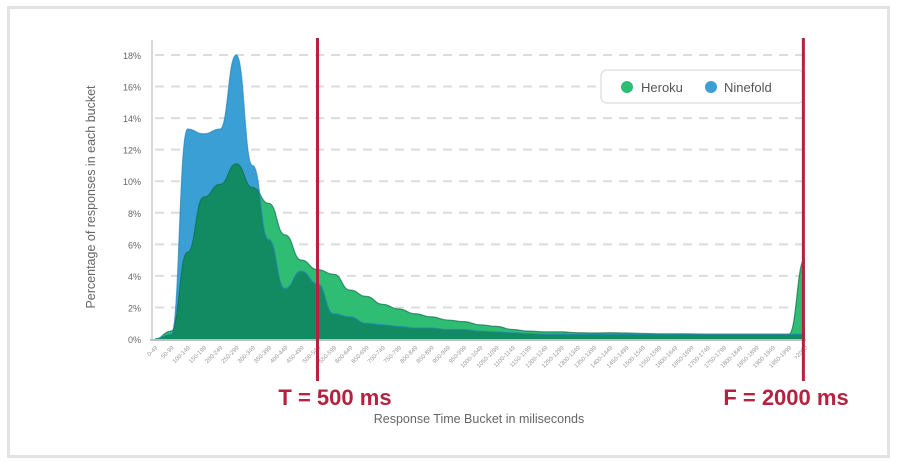 This screenshot has width=897, height=465. I want to click on x-tick-label: 0-49, so click(153, 351).